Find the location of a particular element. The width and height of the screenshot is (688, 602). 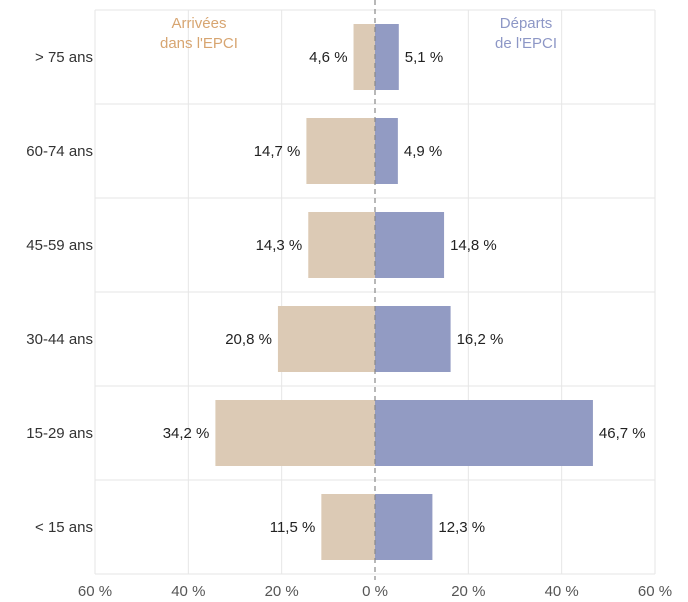

data-label-arrivals: 14,7 % is located at coordinates (277, 151).